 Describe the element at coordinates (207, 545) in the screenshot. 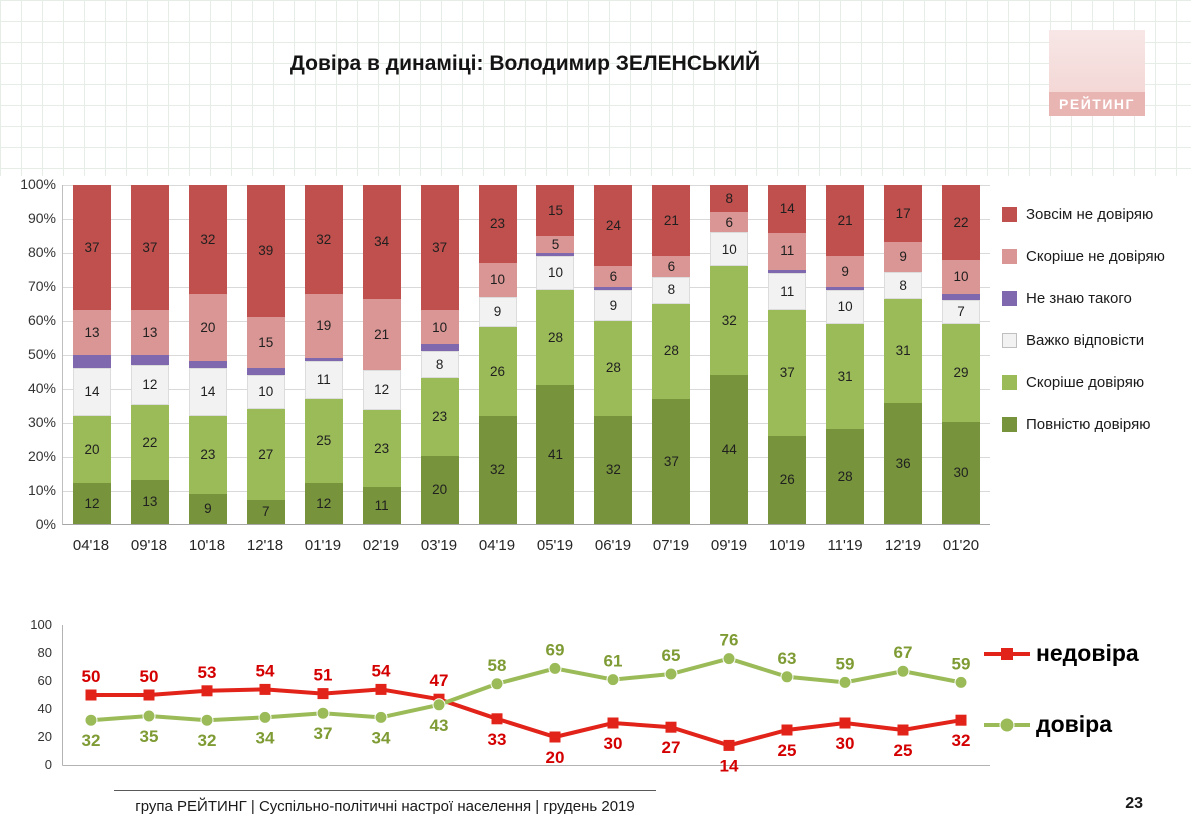

I see `bar-x-label: 10'18` at that location.